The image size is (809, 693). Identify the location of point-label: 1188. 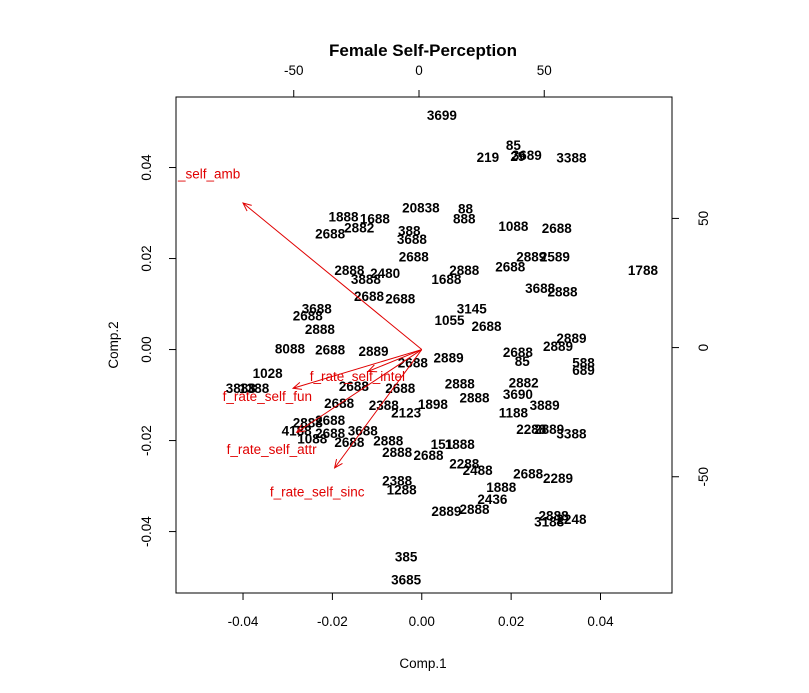
(514, 412).